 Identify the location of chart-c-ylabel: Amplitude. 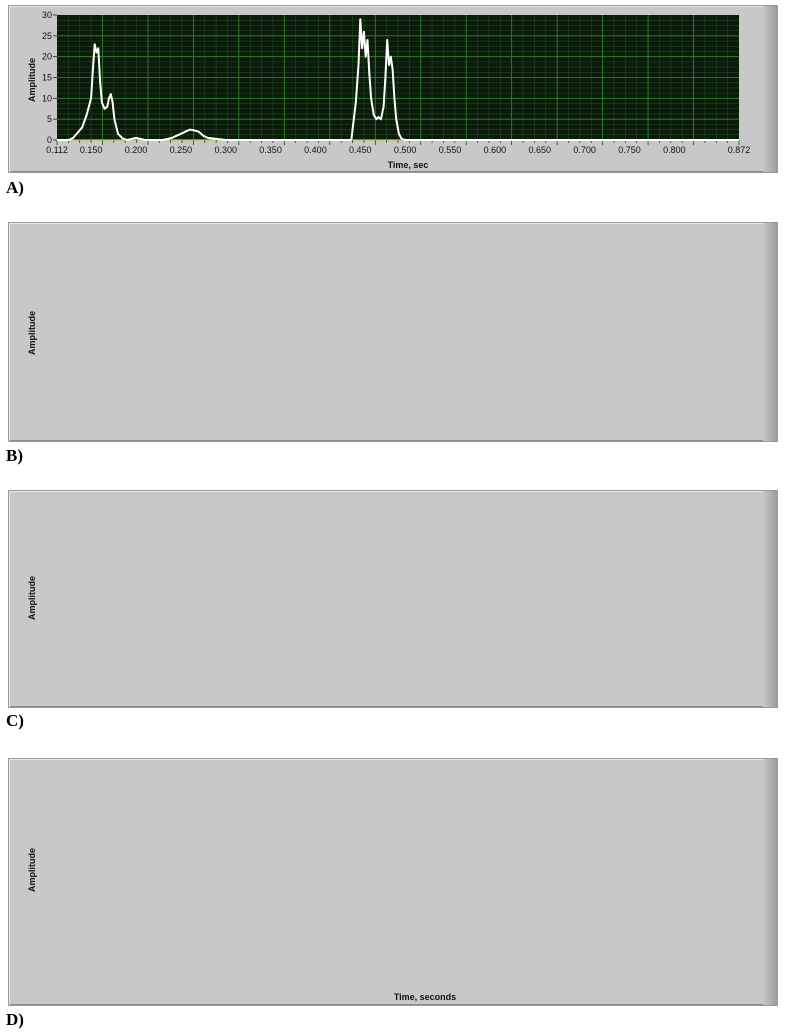
(32, 598).